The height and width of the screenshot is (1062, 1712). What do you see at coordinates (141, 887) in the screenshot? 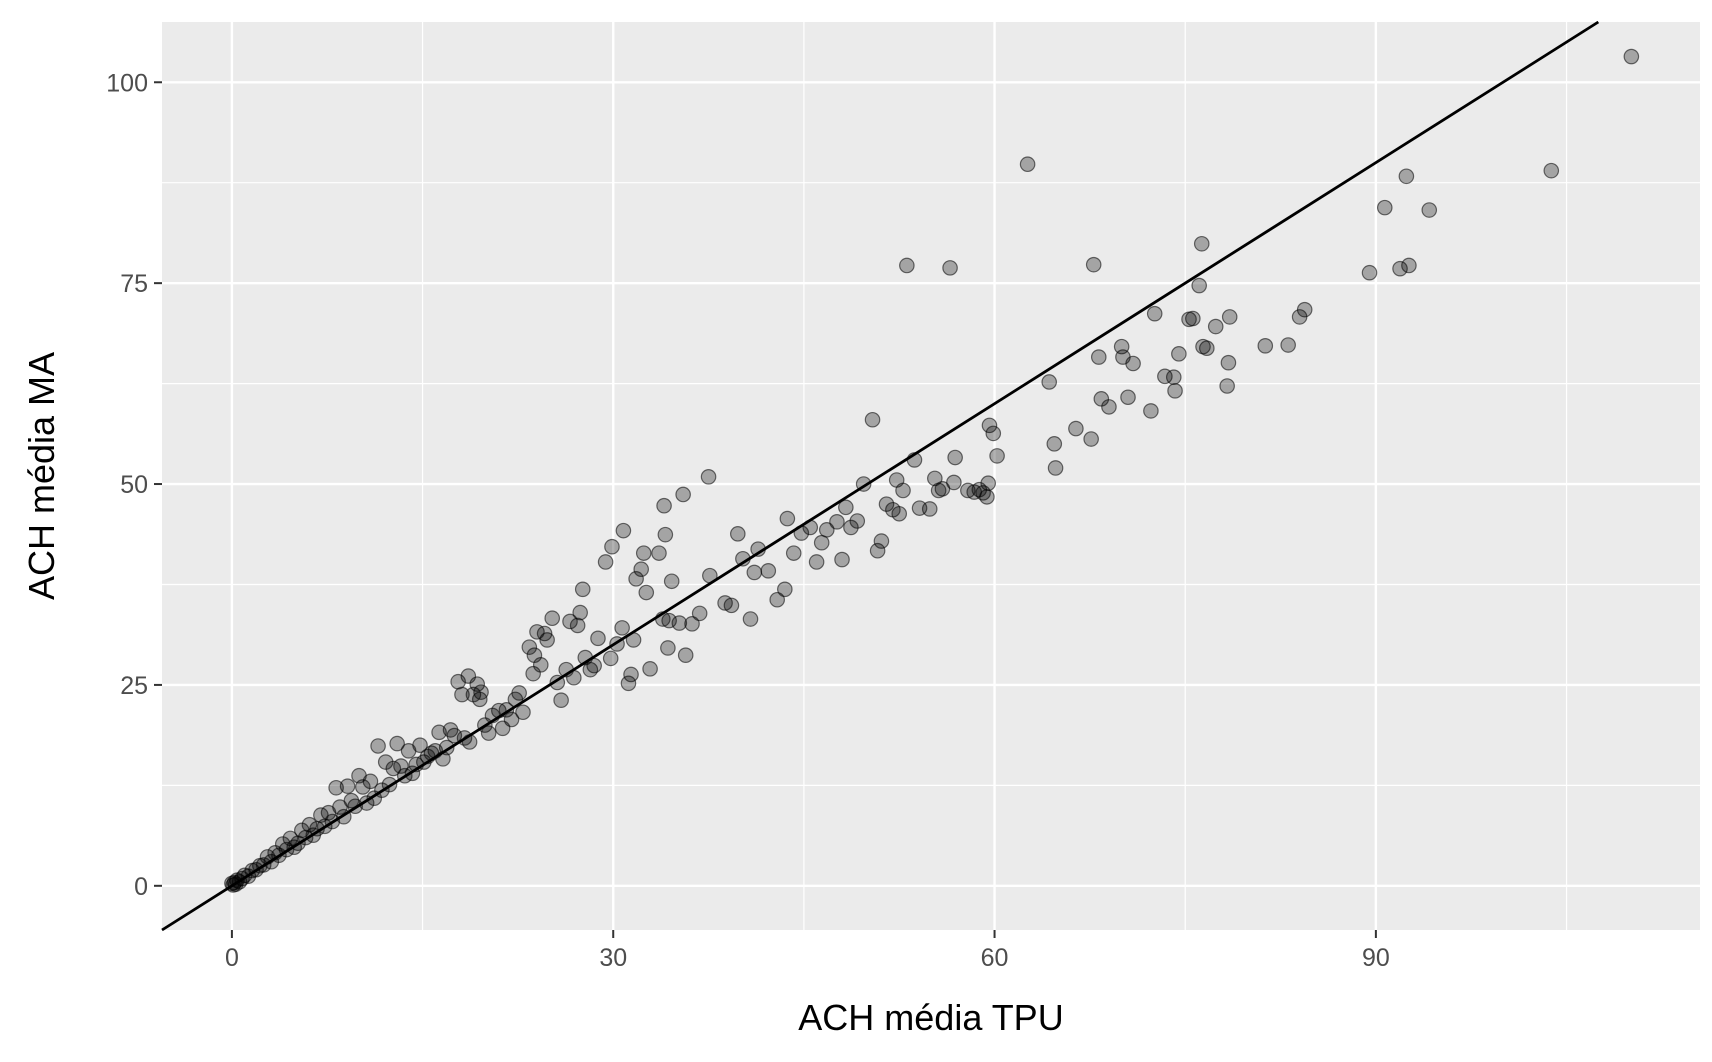
I see `y-tick-label: 0` at bounding box center [141, 887].